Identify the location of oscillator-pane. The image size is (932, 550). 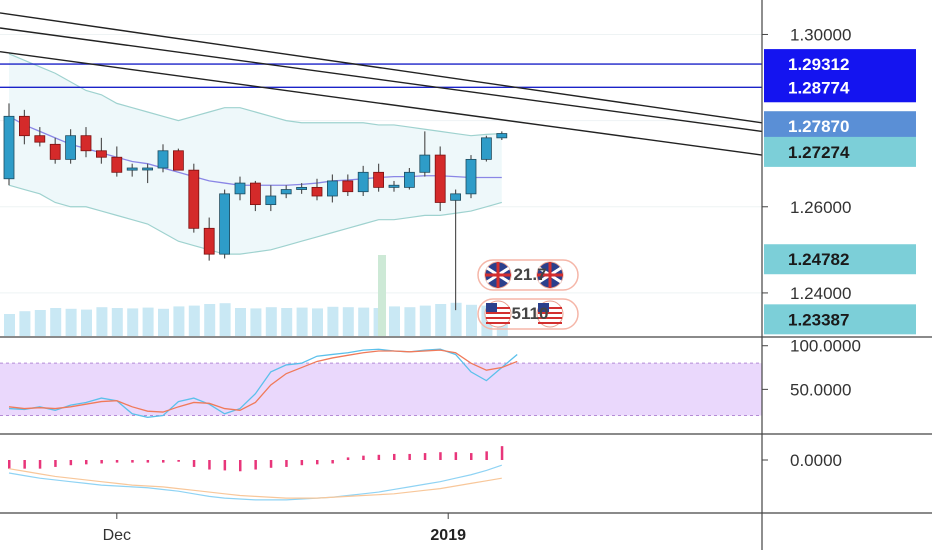
(466, 377).